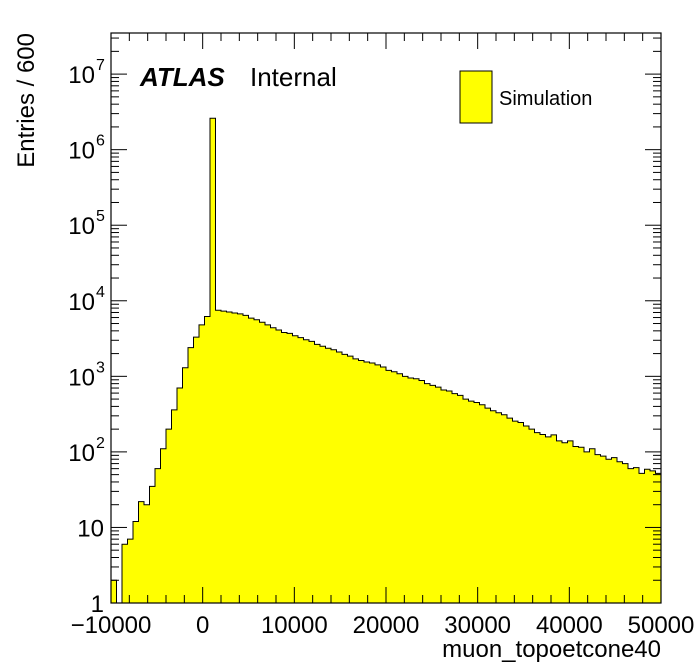  Describe the element at coordinates (294, 625) in the screenshot. I see `x-tick-label: 10000` at that location.